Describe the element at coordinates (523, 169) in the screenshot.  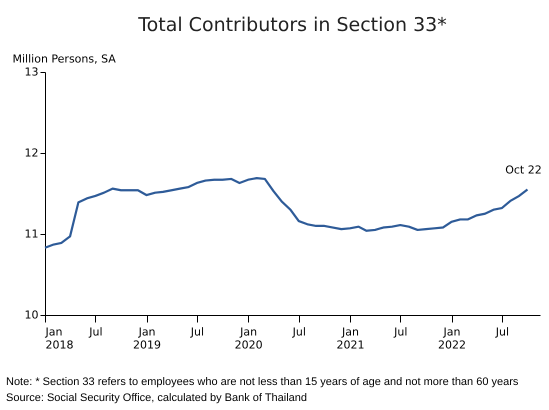
I see `annotation: Oct 22` at that location.